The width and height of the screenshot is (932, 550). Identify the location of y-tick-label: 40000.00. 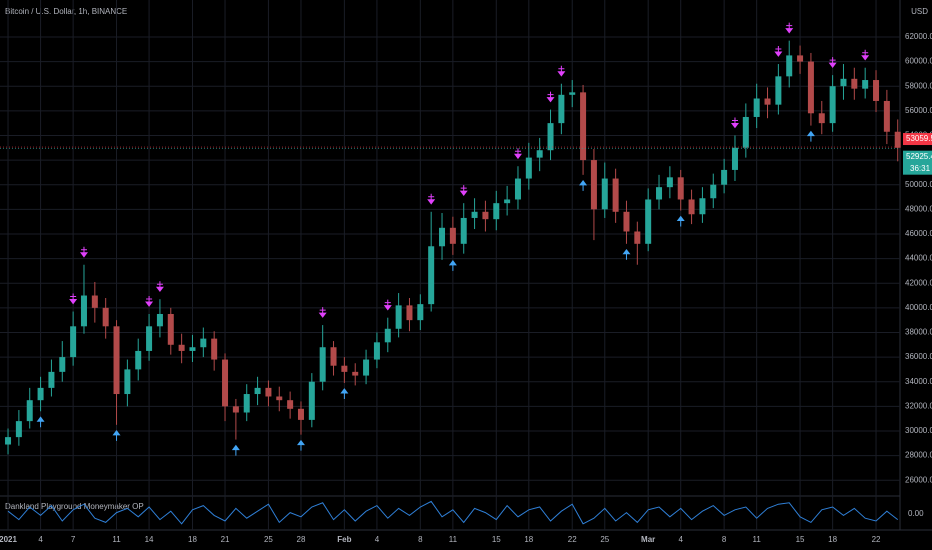
(918, 307).